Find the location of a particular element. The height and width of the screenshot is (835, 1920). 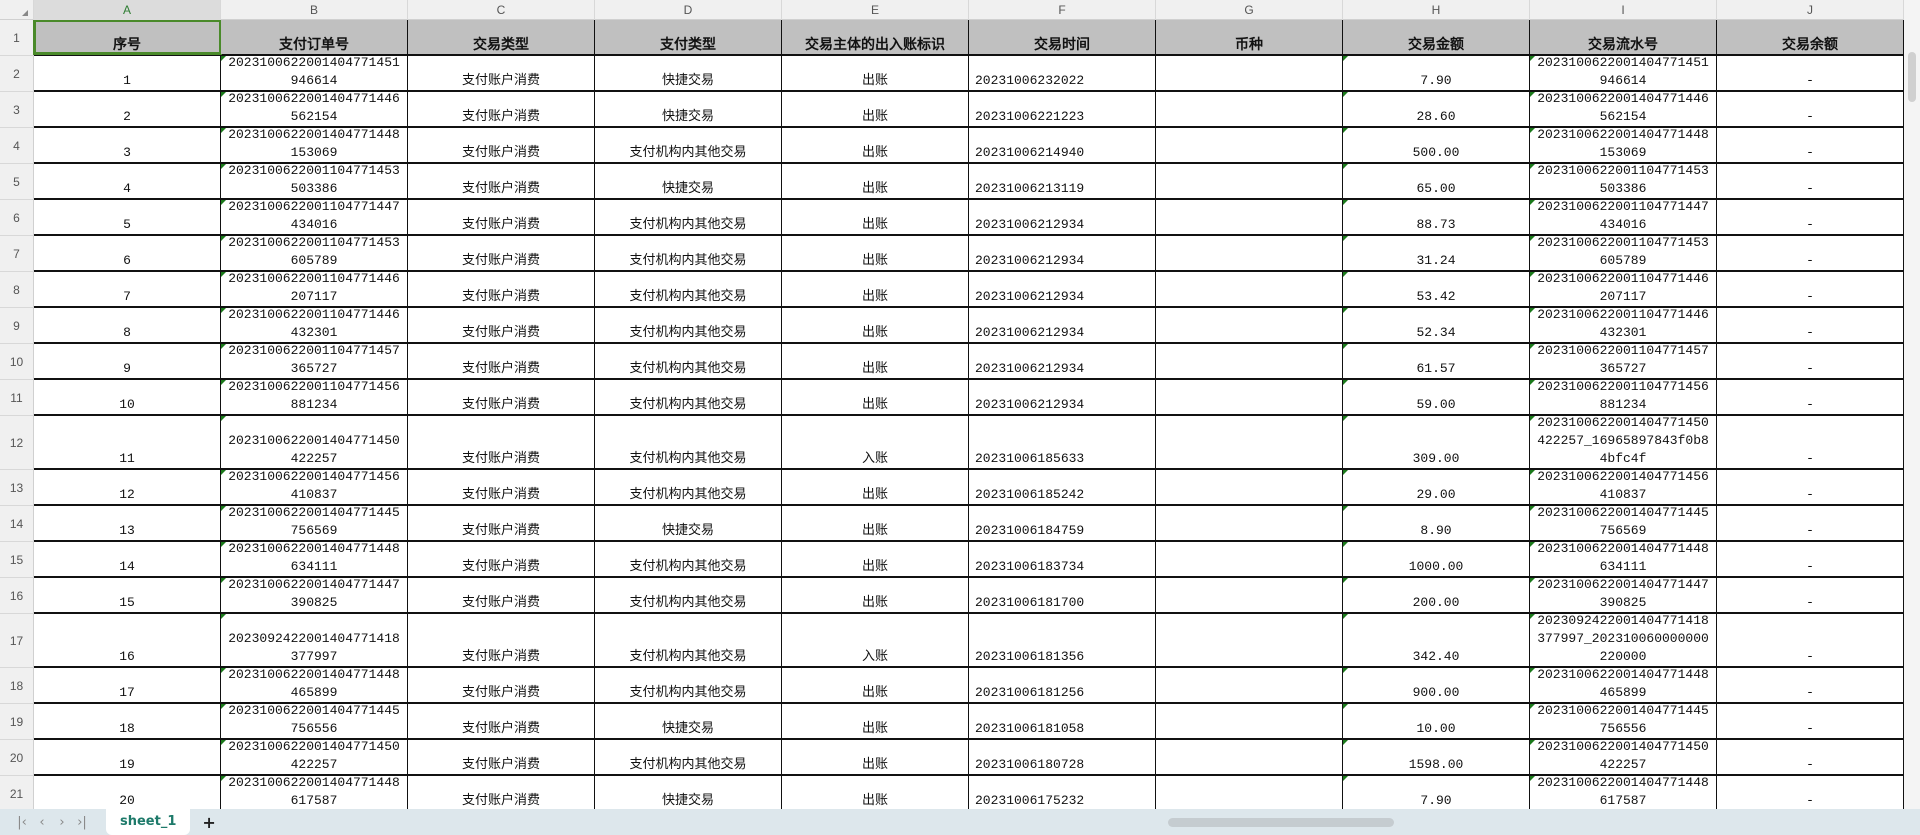

cell-b: 2023100622001404771450422257 is located at coordinates (314, 756).